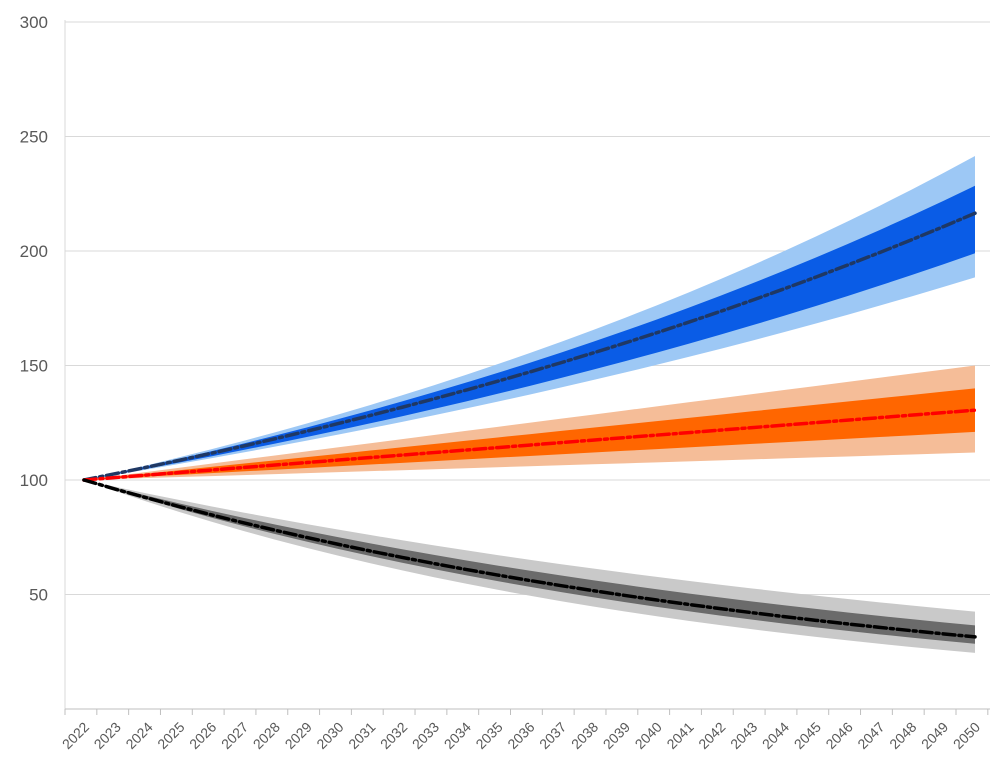 The width and height of the screenshot is (1000, 779). What do you see at coordinates (107, 735) in the screenshot?
I see `x-tick-label-2023: 2023` at bounding box center [107, 735].